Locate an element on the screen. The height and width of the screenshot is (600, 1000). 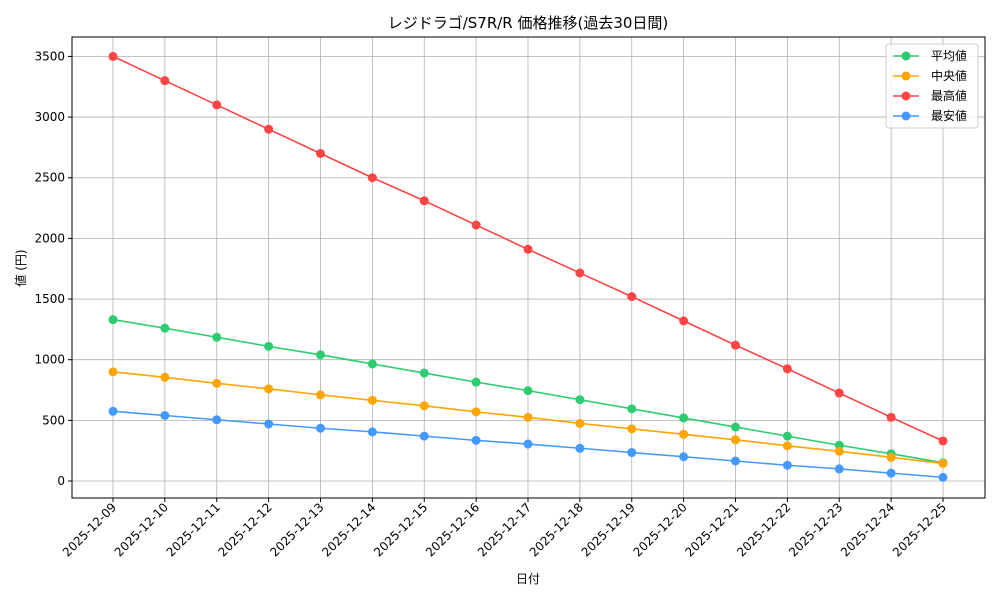
y-tick-label: 3000 is located at coordinates (49, 117).